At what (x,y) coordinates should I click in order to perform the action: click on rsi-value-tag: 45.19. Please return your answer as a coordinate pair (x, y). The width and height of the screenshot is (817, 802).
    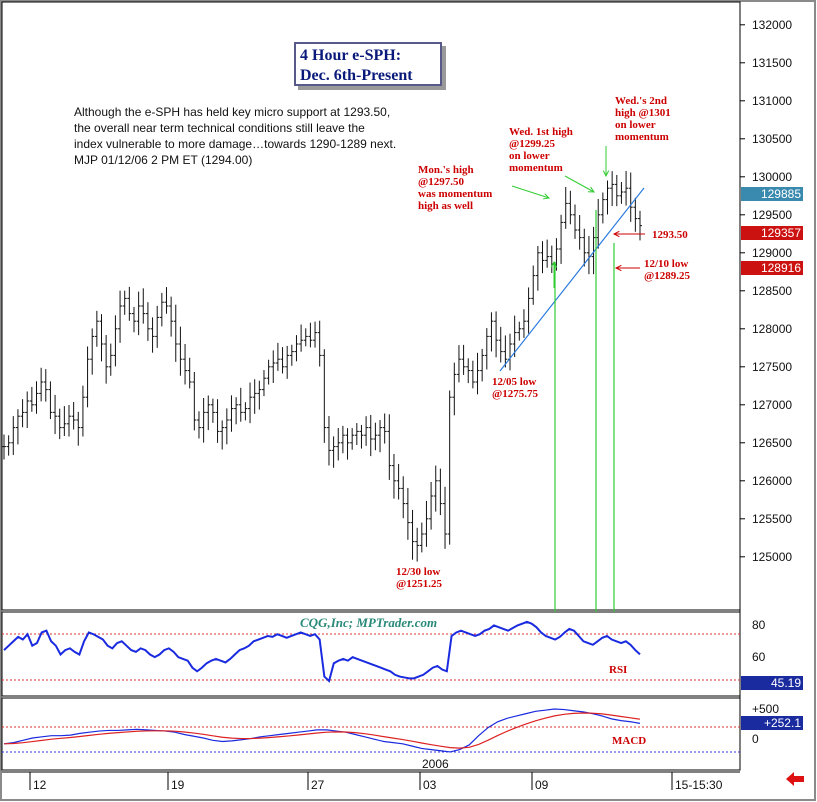
    Looking at the image, I should click on (772, 683).